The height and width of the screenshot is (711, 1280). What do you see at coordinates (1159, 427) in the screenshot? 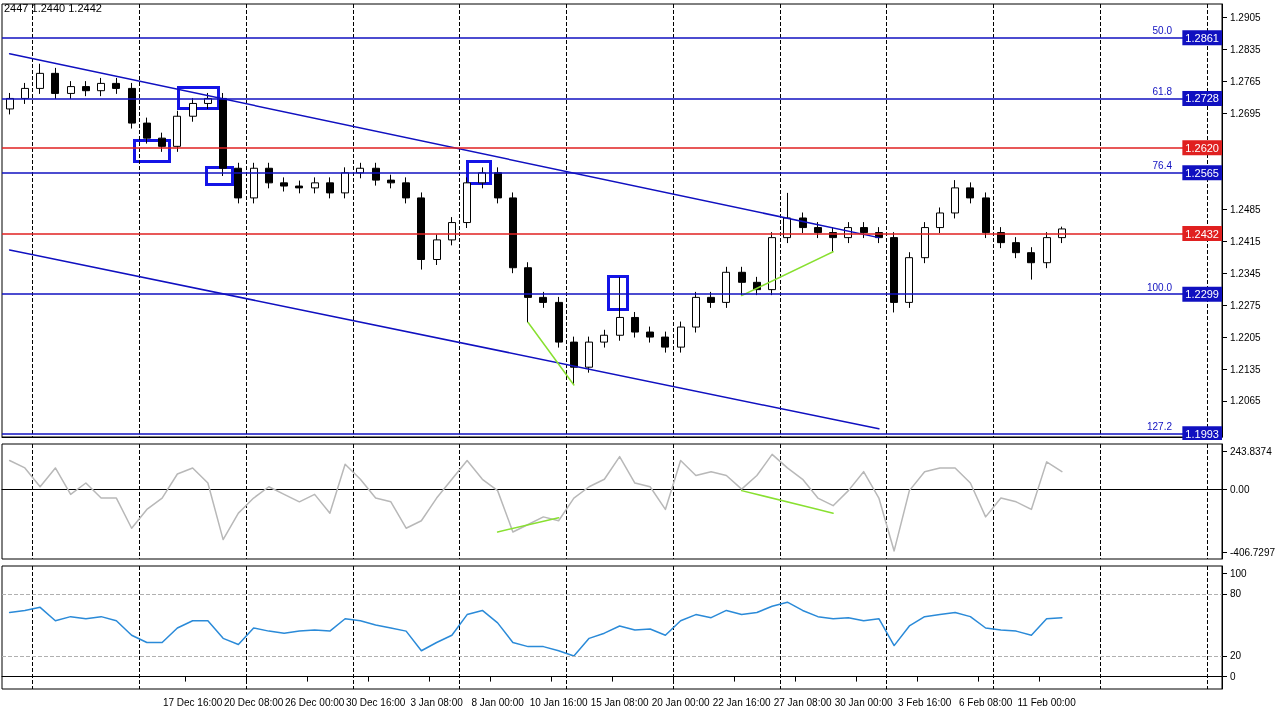
I see `annotation: 127.2` at bounding box center [1159, 427].